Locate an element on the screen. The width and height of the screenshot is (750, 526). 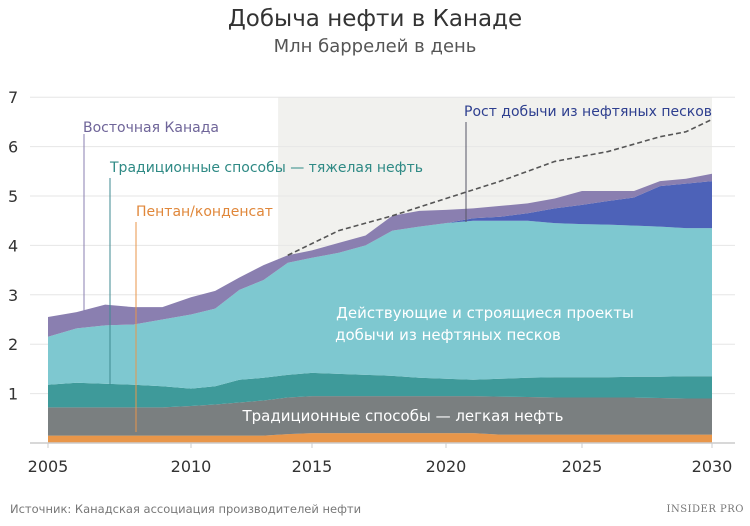
y-tick-label: 4 is located at coordinates (13, 245).